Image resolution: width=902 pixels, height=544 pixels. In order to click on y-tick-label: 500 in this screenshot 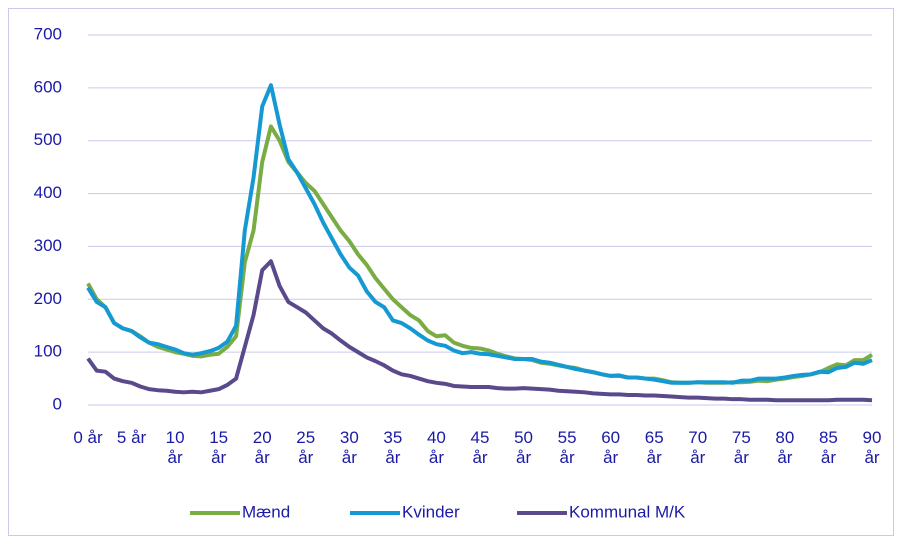, I will do `click(48, 139)`.